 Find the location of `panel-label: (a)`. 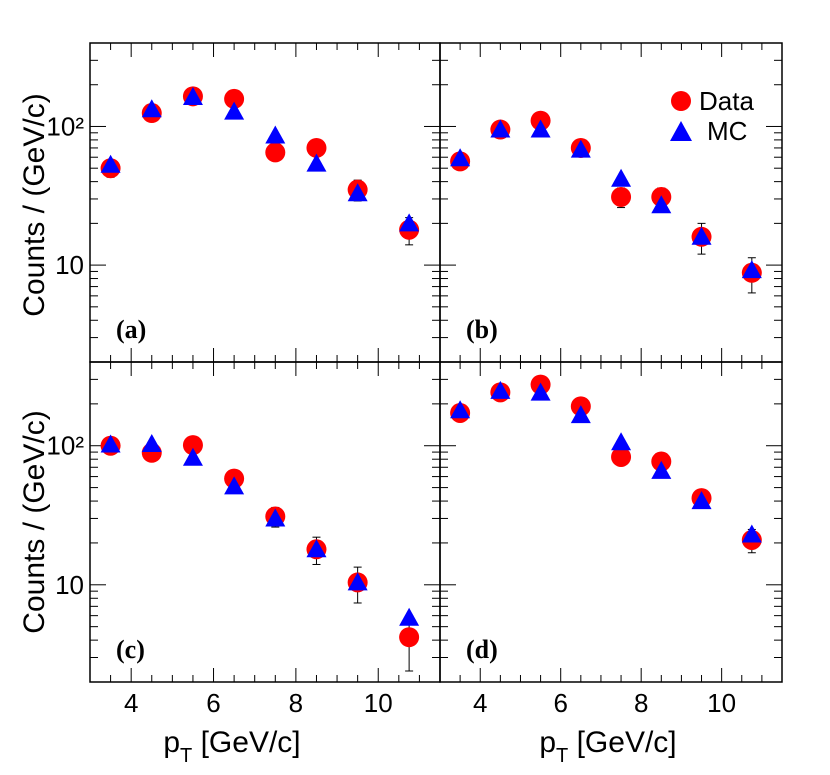

panel-label: (a) is located at coordinates (131, 329).